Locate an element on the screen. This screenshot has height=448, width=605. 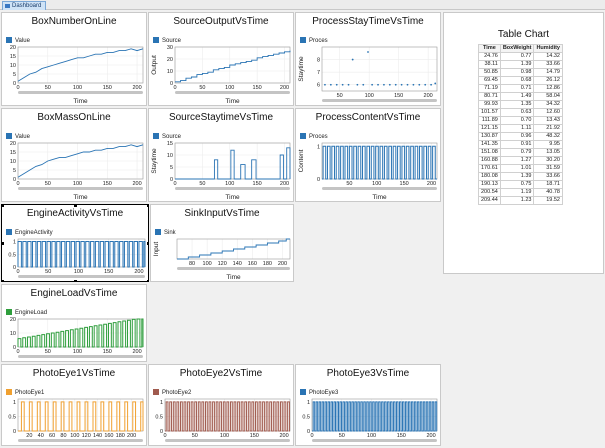
table-cell: 99.93 is located at coordinates (489, 104).